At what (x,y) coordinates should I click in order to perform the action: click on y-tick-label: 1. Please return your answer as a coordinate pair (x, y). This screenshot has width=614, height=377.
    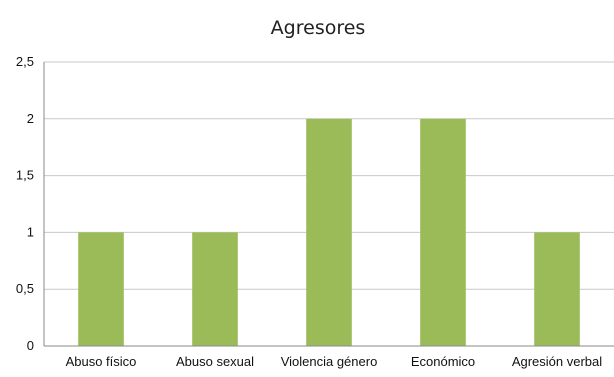
    Looking at the image, I should click on (30, 231).